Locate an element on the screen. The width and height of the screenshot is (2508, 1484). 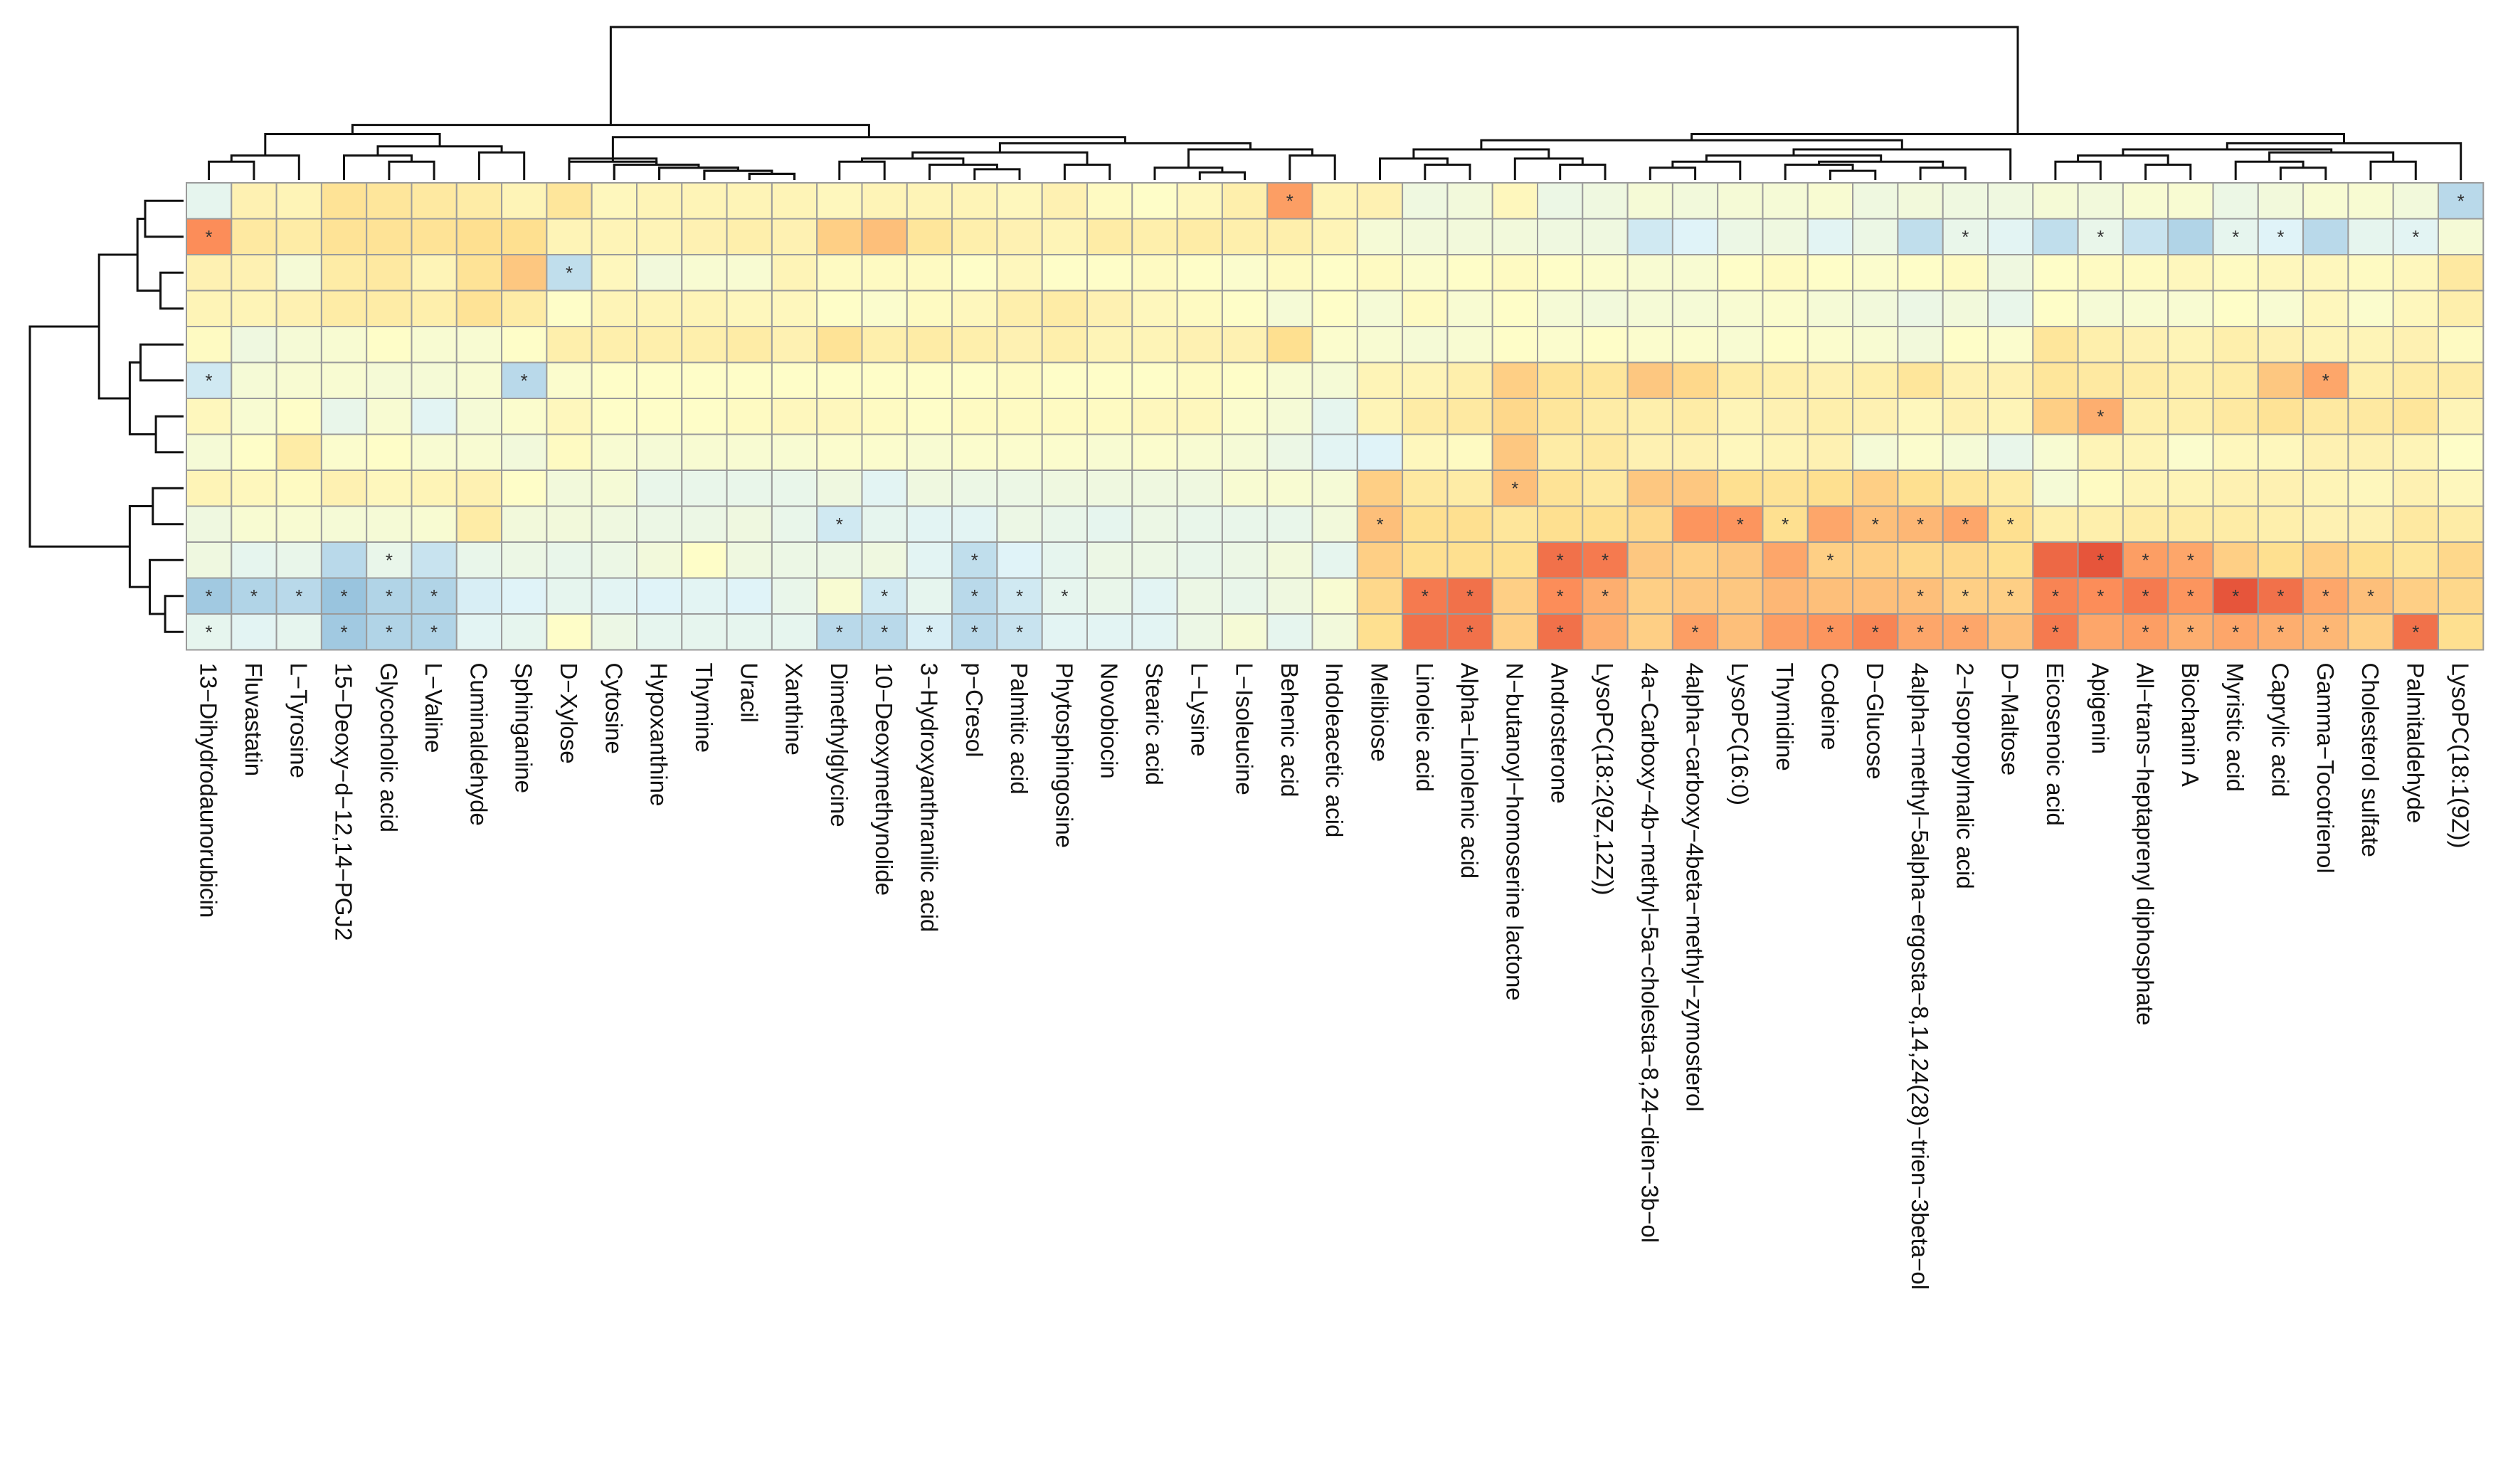
column-label: L−Isoleucine is located at coordinates (1245, 729).